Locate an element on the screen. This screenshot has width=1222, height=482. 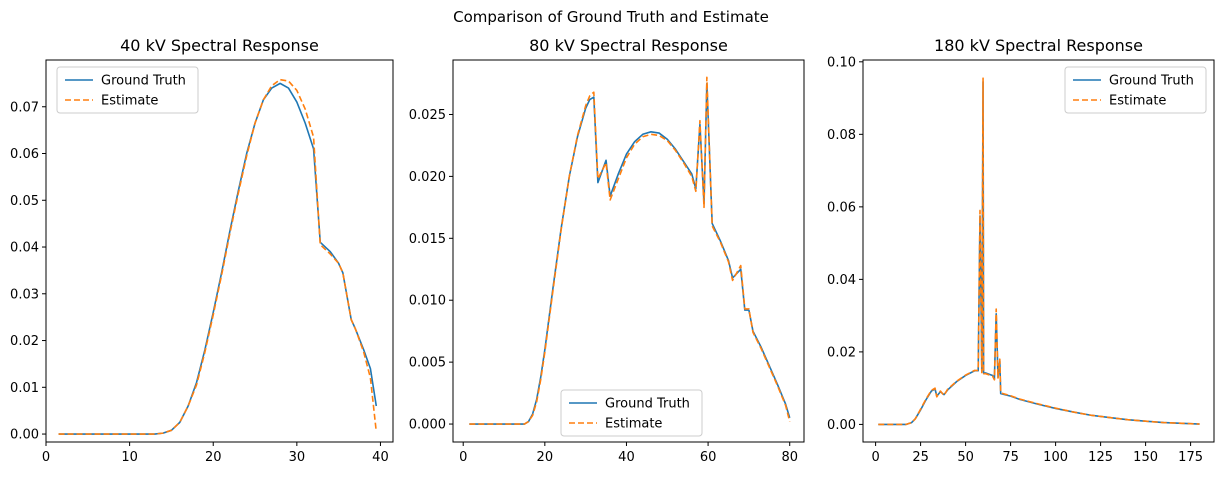
x-tick-label: 10 is located at coordinates (129, 457).